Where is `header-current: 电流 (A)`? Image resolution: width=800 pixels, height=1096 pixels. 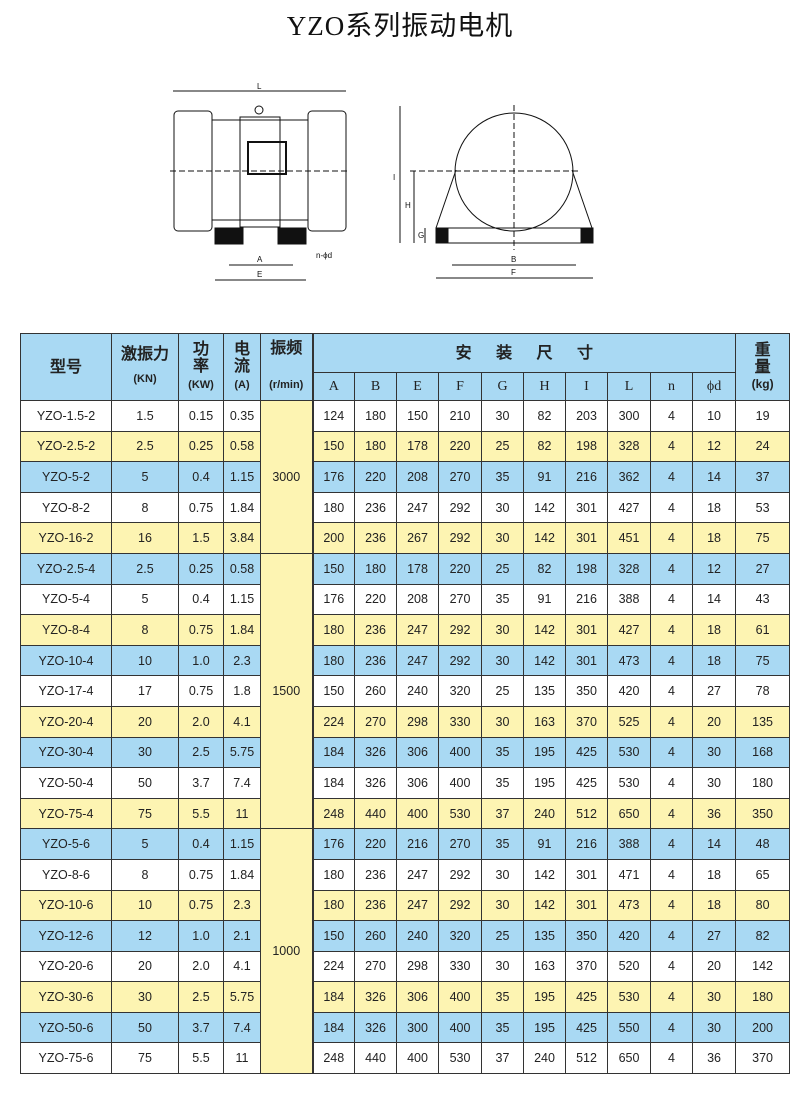 header-current: 电流 (A) is located at coordinates (242, 367).